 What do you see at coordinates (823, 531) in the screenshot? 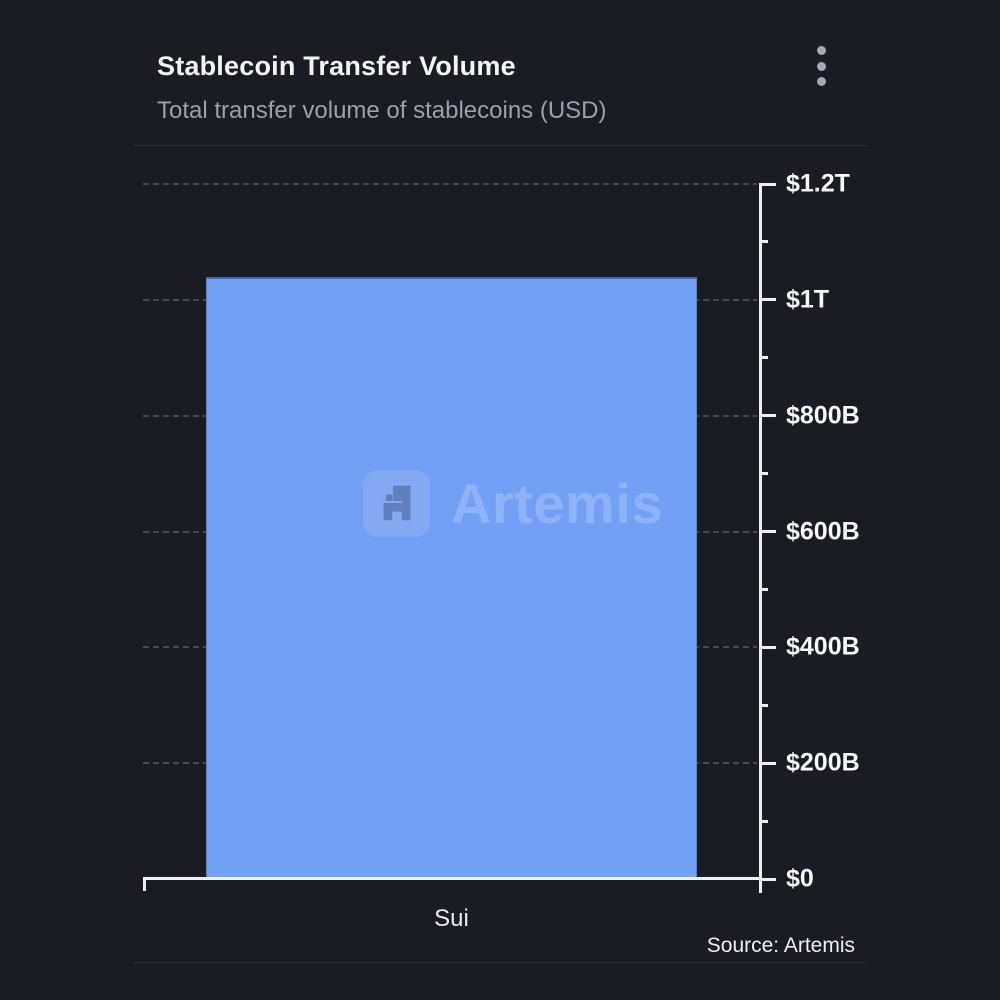
I see `y-tick-label: $600B` at bounding box center [823, 531].